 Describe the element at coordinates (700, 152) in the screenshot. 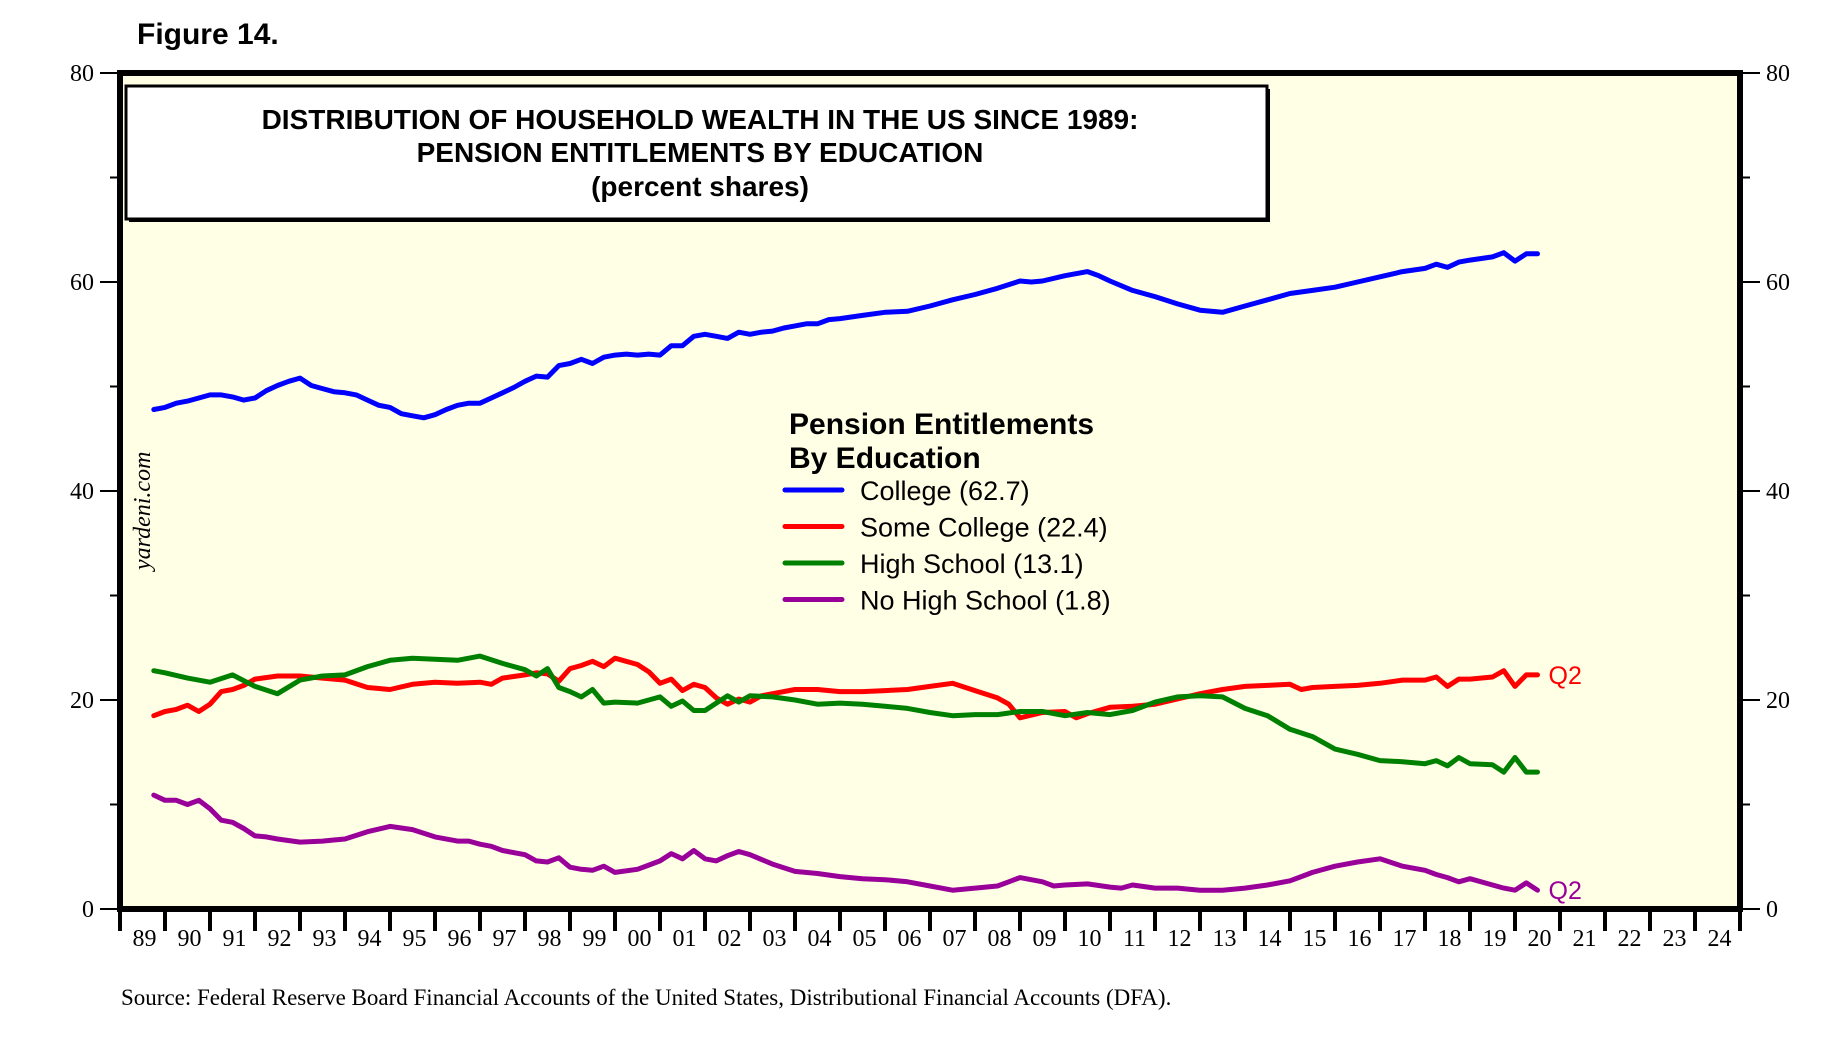

I see `chart-title-line-2: PENSION ENTITLEMENTS BY EDUCATION` at that location.